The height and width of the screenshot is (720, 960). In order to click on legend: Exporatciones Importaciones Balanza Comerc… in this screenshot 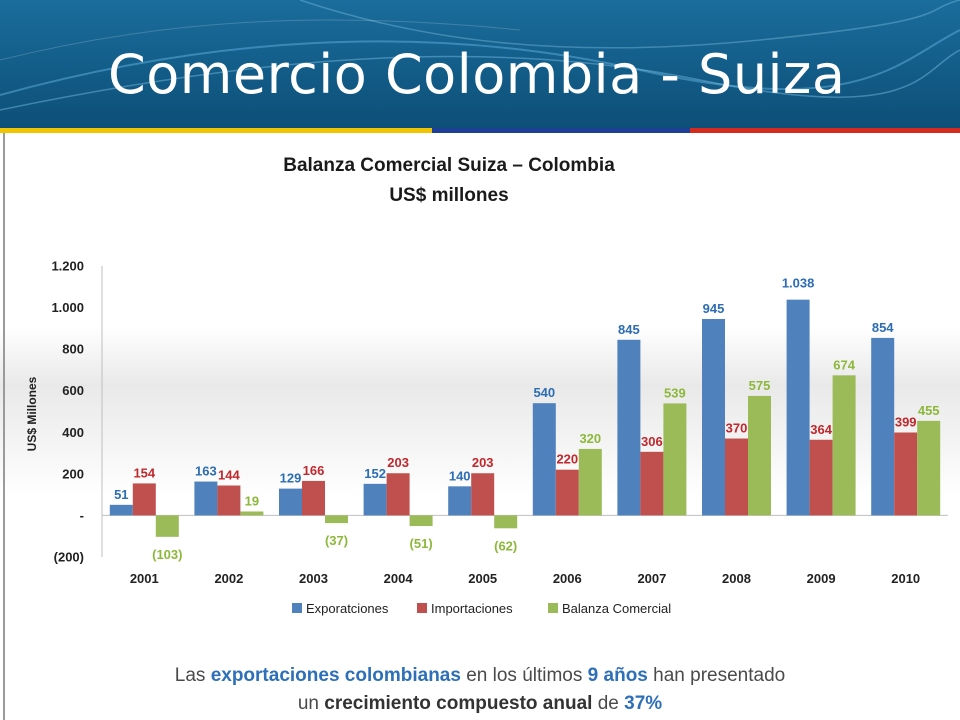, I will do `click(481, 608)`.